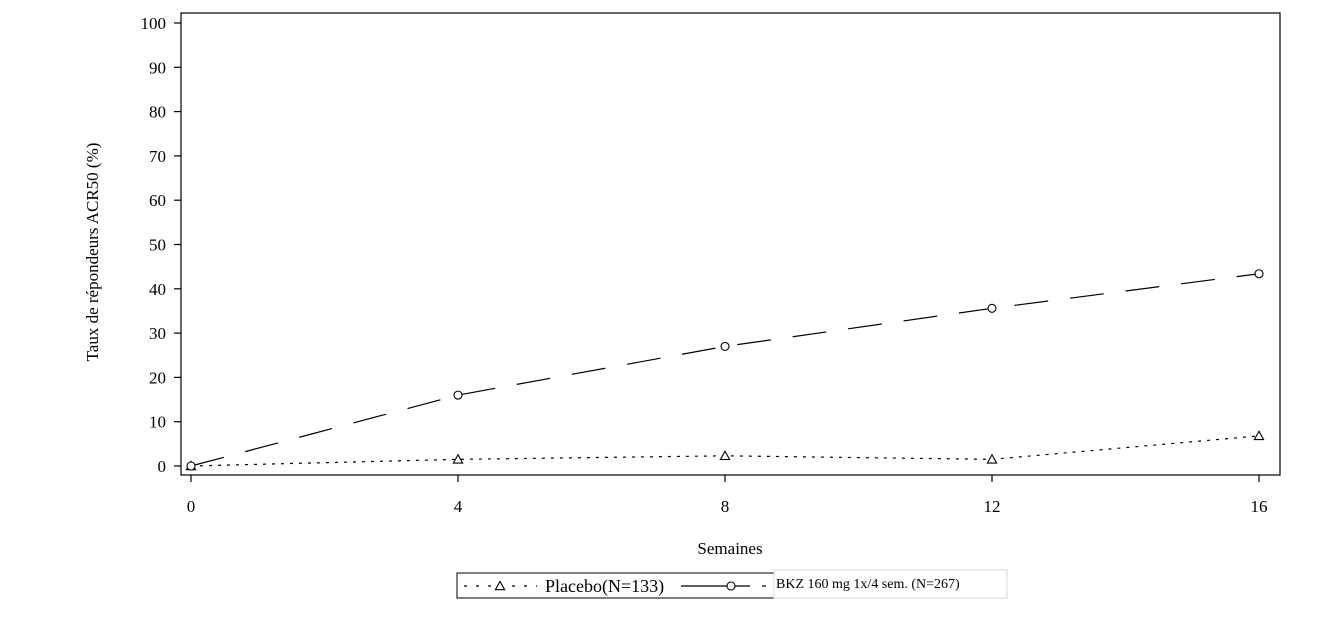  What do you see at coordinates (1259, 506) in the screenshot?
I see `x-tick-label: 16` at bounding box center [1259, 506].